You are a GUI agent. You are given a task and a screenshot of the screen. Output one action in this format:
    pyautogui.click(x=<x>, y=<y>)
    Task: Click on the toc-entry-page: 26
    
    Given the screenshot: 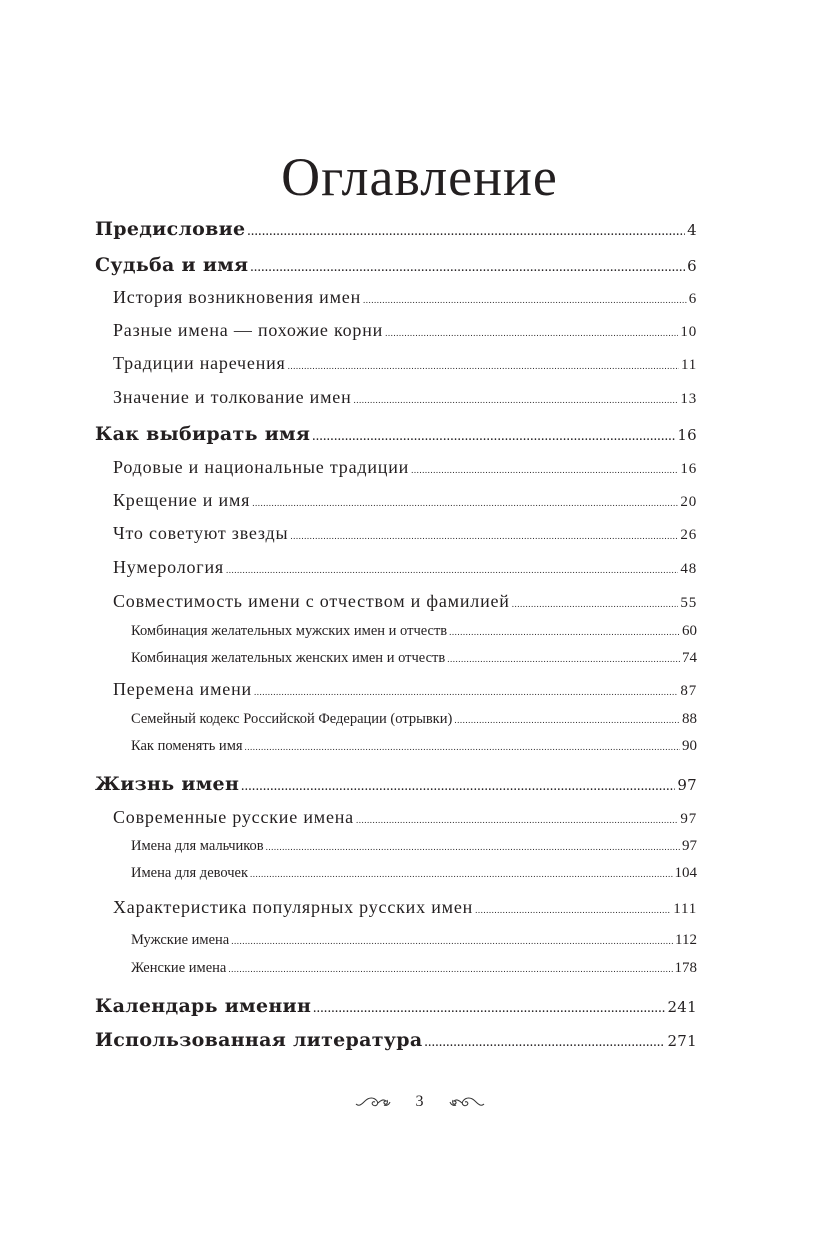 What is the action you would take?
    pyautogui.click(x=688, y=535)
    